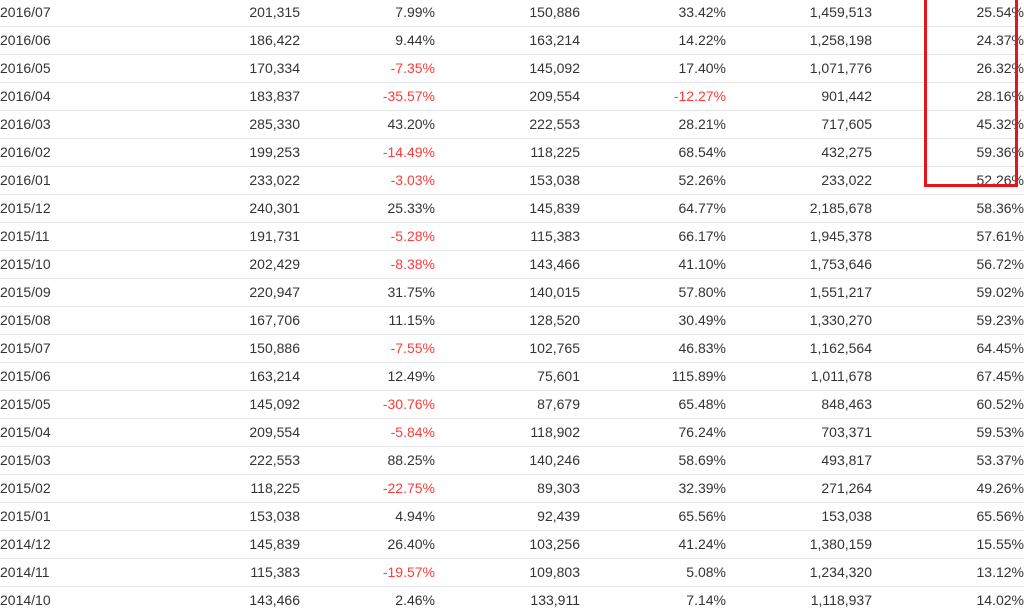 The width and height of the screenshot is (1024, 611). Describe the element at coordinates (367, 376) in the screenshot. I see `percent-cell: 12.49%` at that location.